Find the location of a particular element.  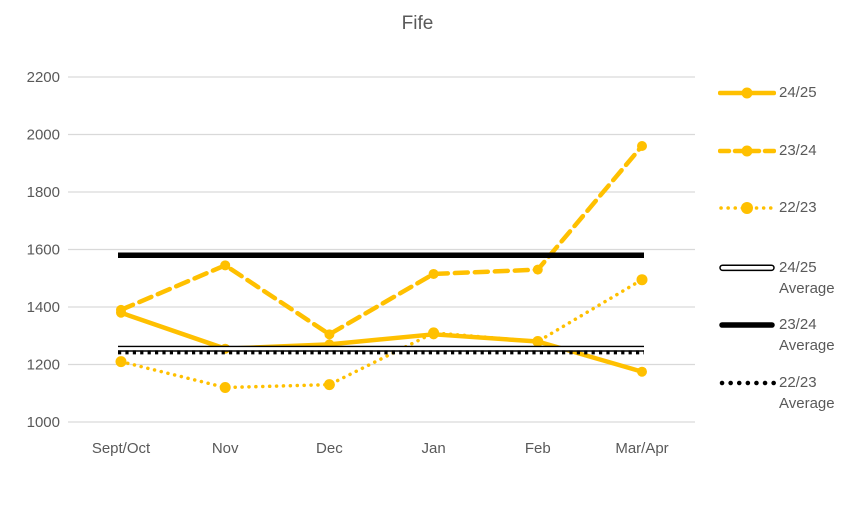

y-tick-label: 1800 is located at coordinates (43, 192).